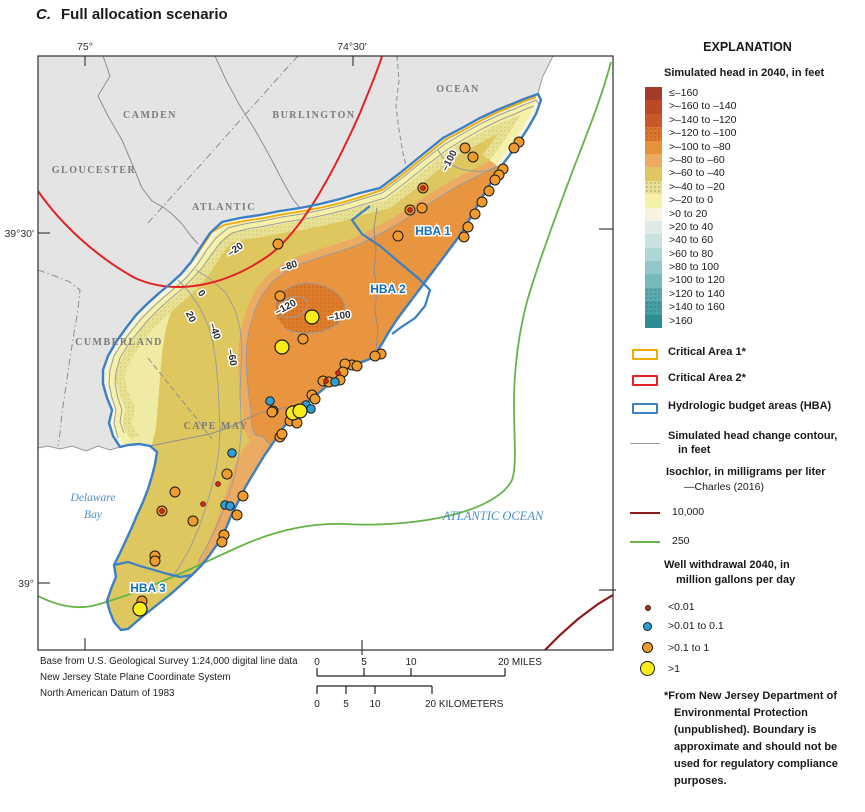 This screenshot has height=812, width=865. Describe the element at coordinates (697, 293) in the screenshot. I see `ramp-label: >120 to 140` at that location.